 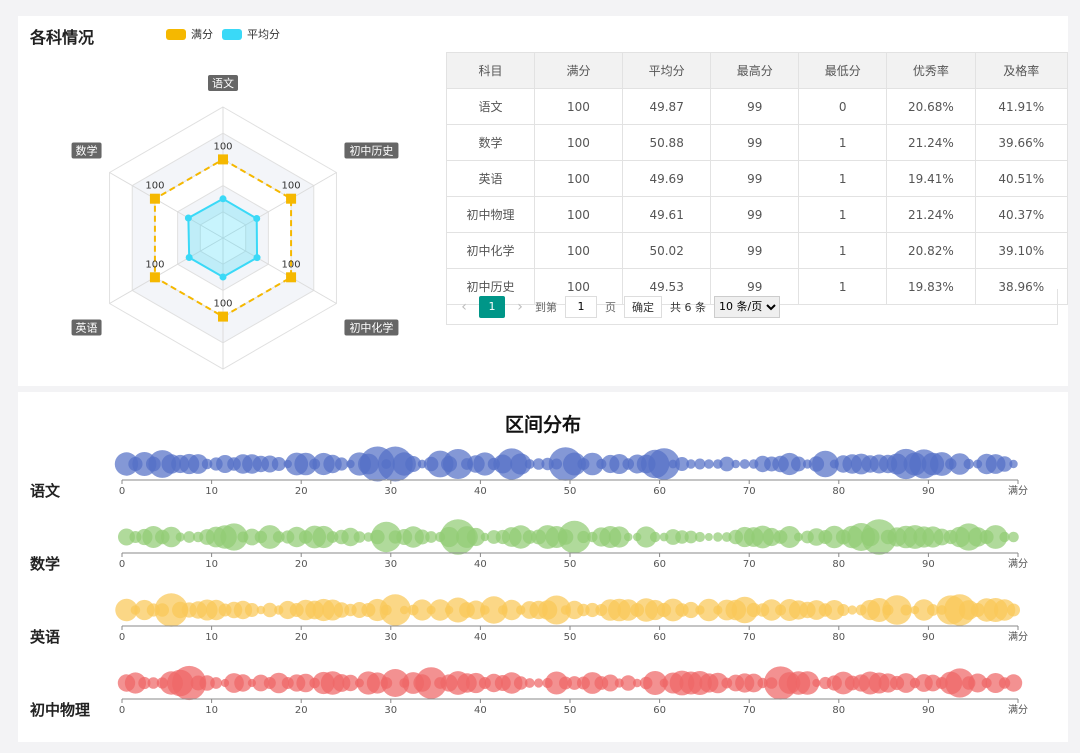 What do you see at coordinates (757, 106) in the screenshot?
I see `table-row: 语文 100 49.87 99 0 20.68% 41.91%` at bounding box center [757, 106].